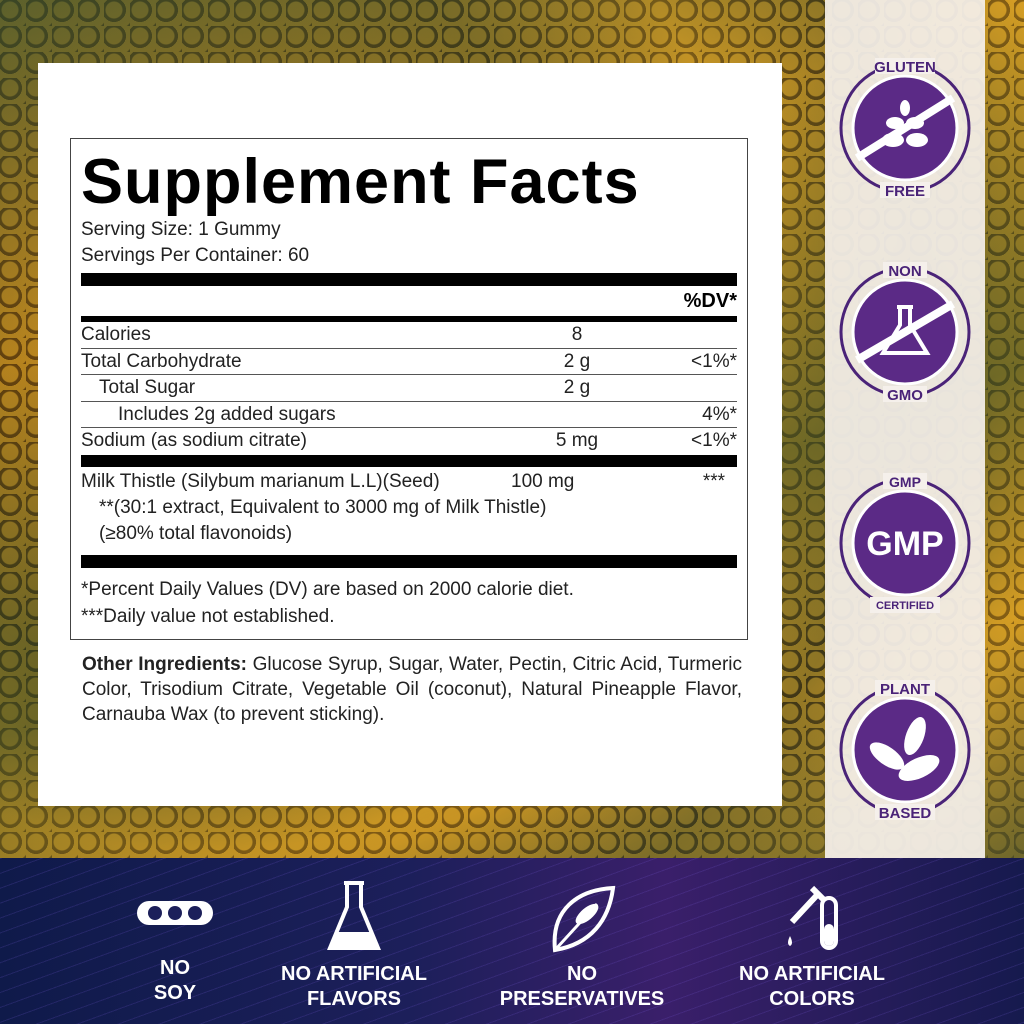 This screenshot has height=1024, width=1024. Describe the element at coordinates (175, 913) in the screenshot. I see `soybean-icon` at that location.